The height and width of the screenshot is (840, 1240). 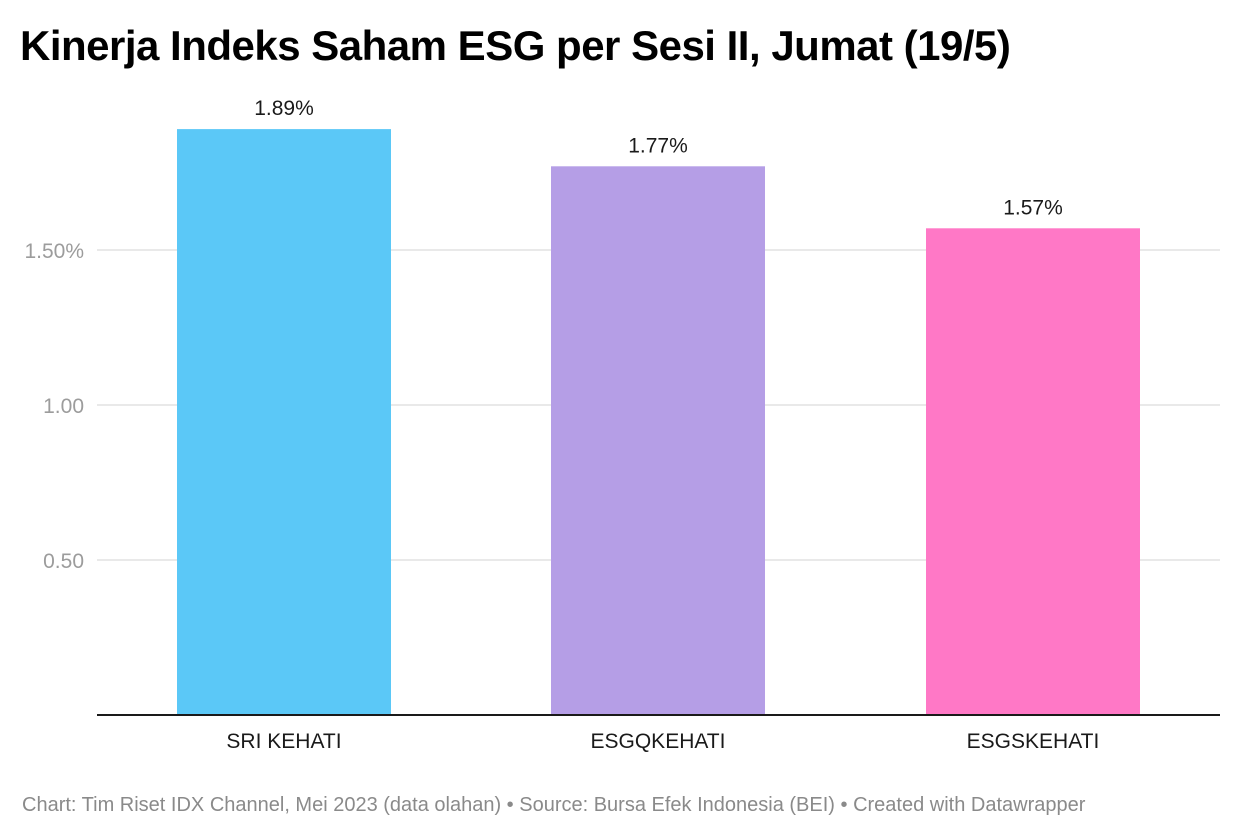 I want to click on y-tick-label: 0.50, so click(x=63, y=561).